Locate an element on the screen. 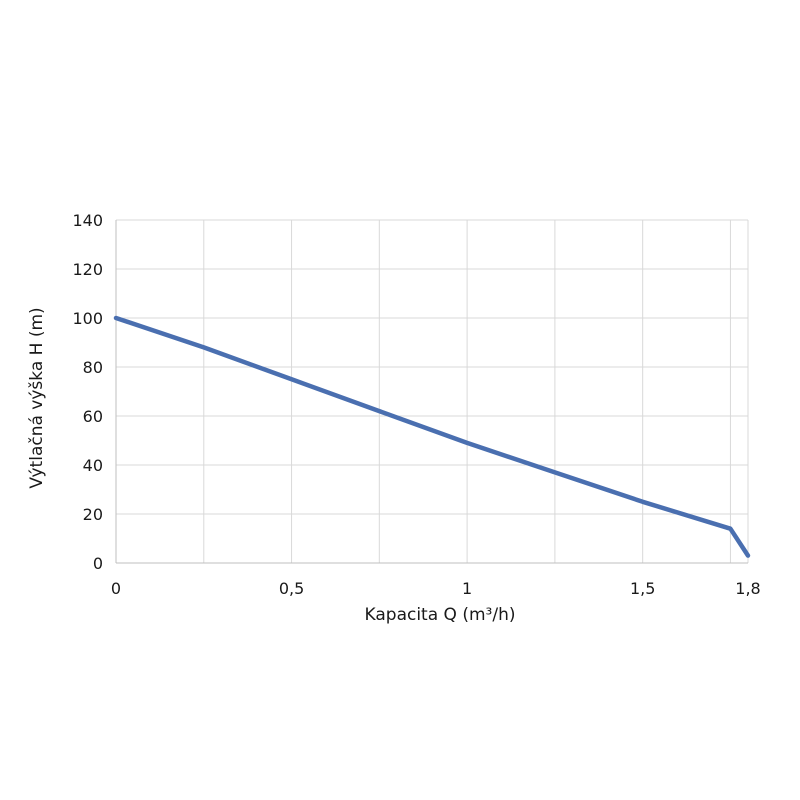 The width and height of the screenshot is (800, 800). x-axis-title: Kapacita Q (m³/h) is located at coordinates (440, 615).